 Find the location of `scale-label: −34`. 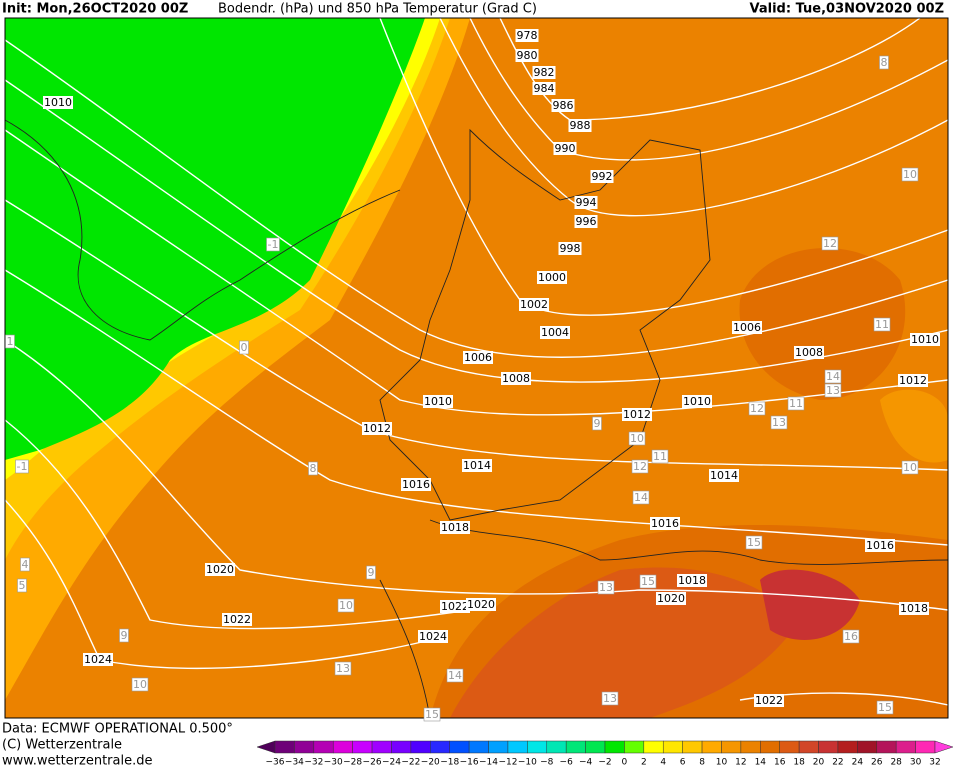

scale-label: −34 is located at coordinates (294, 763).